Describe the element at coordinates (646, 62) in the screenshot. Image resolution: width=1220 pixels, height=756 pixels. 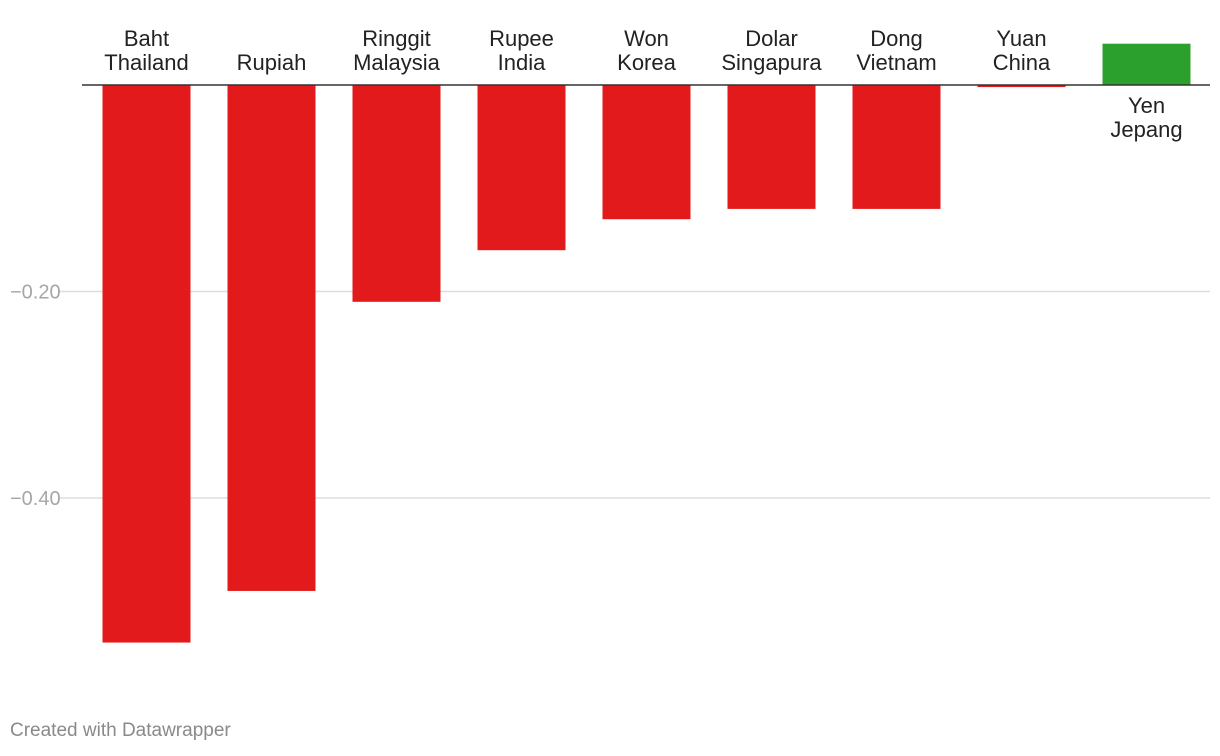
I see `category-label-line: Korea` at that location.